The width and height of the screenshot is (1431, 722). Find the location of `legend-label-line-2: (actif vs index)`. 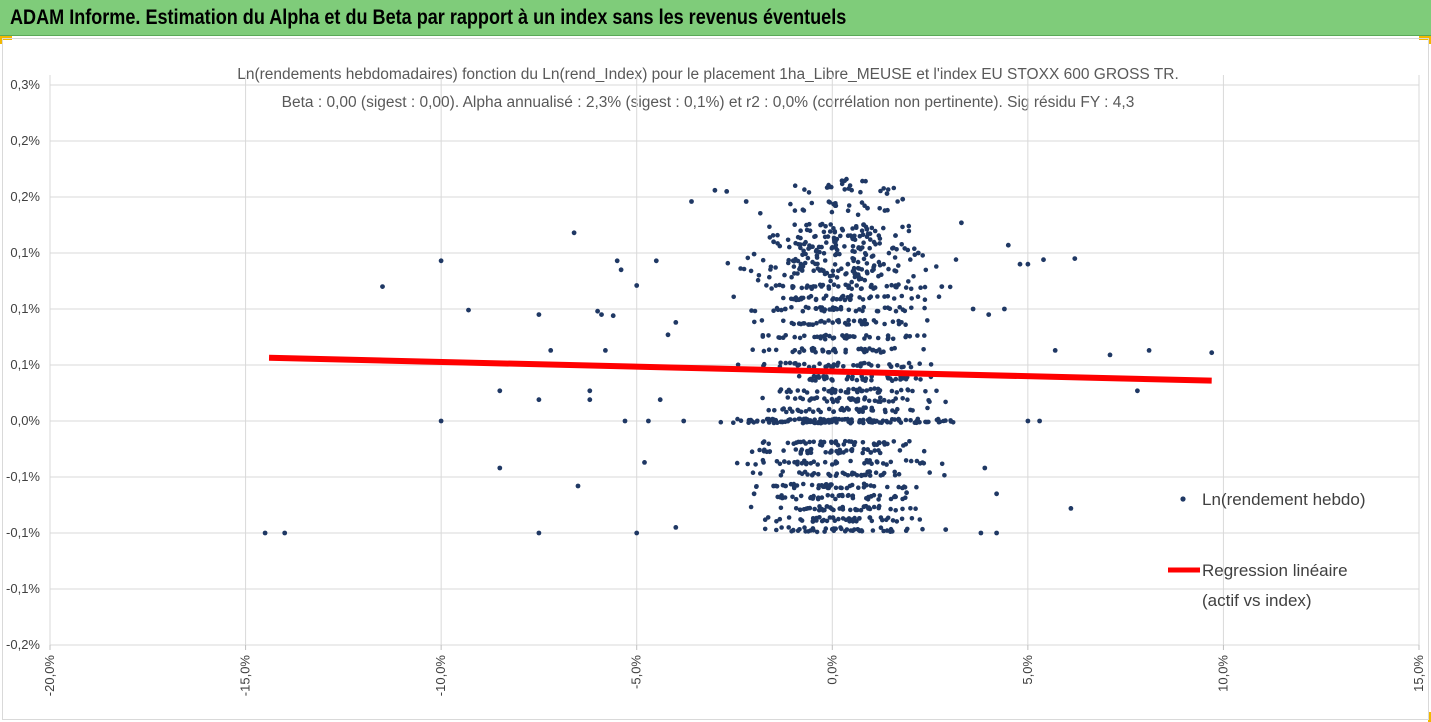

legend-label-line-2: (actif vs index) is located at coordinates (1257, 600).